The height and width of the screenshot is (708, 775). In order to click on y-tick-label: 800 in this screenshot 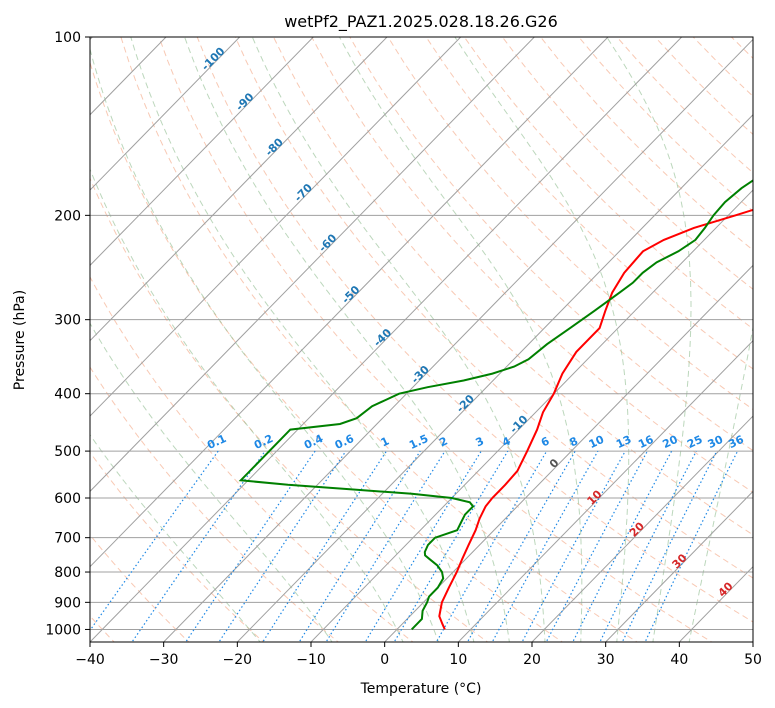, I will do `click(67, 573)`.